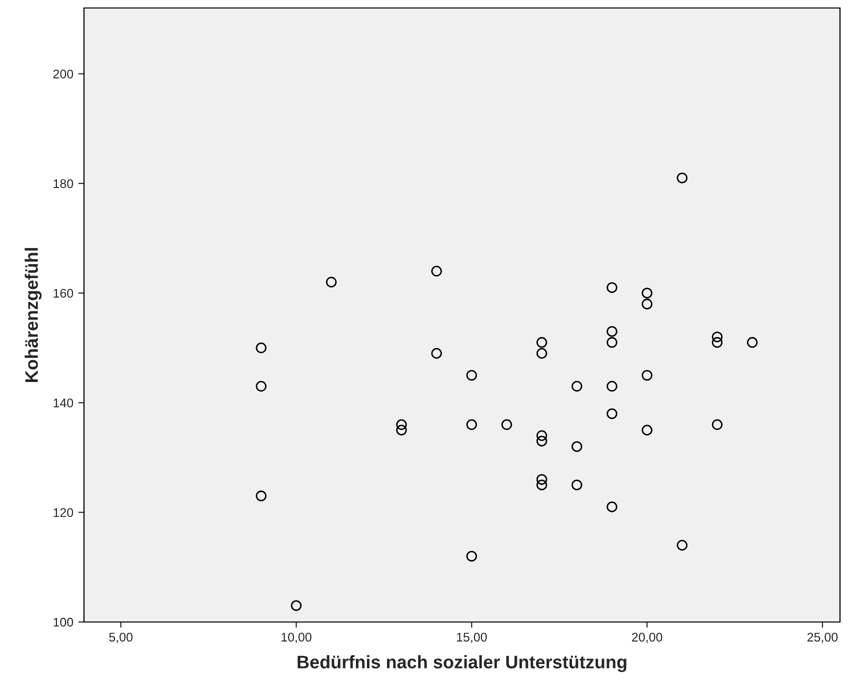 This screenshot has height=686, width=848. What do you see at coordinates (462, 663) in the screenshot?
I see `x-axis-title: Bedürfnis nach sozialer Unterstützung` at bounding box center [462, 663].